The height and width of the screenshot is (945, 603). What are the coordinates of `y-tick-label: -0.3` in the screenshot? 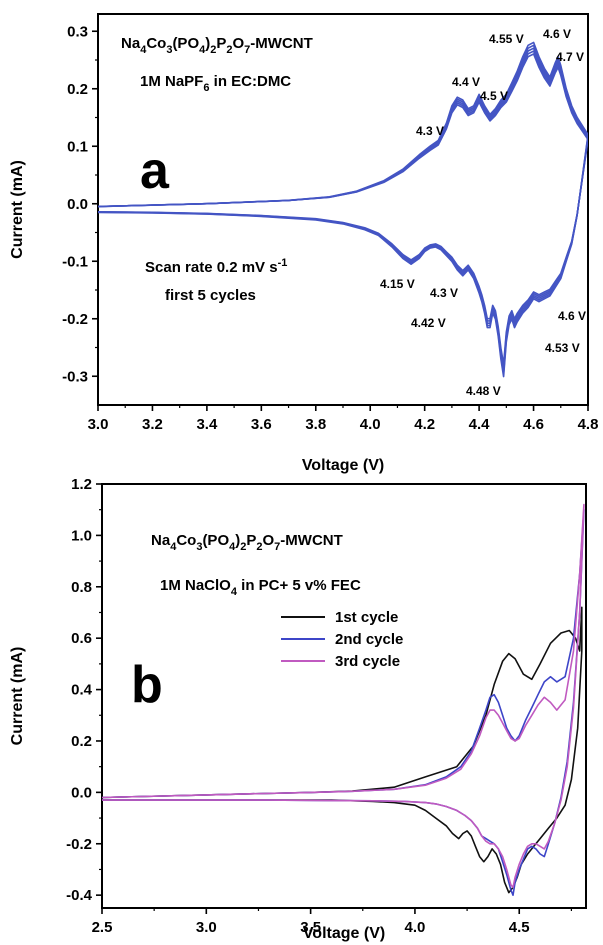 It's located at (75, 376).